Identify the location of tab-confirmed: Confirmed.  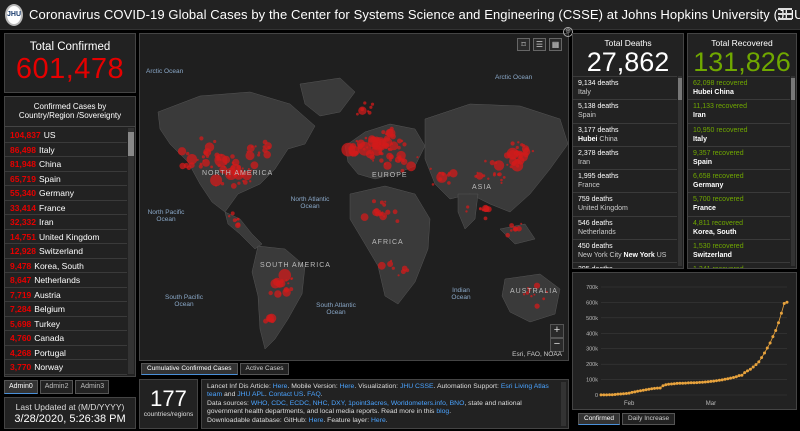
(599, 419).